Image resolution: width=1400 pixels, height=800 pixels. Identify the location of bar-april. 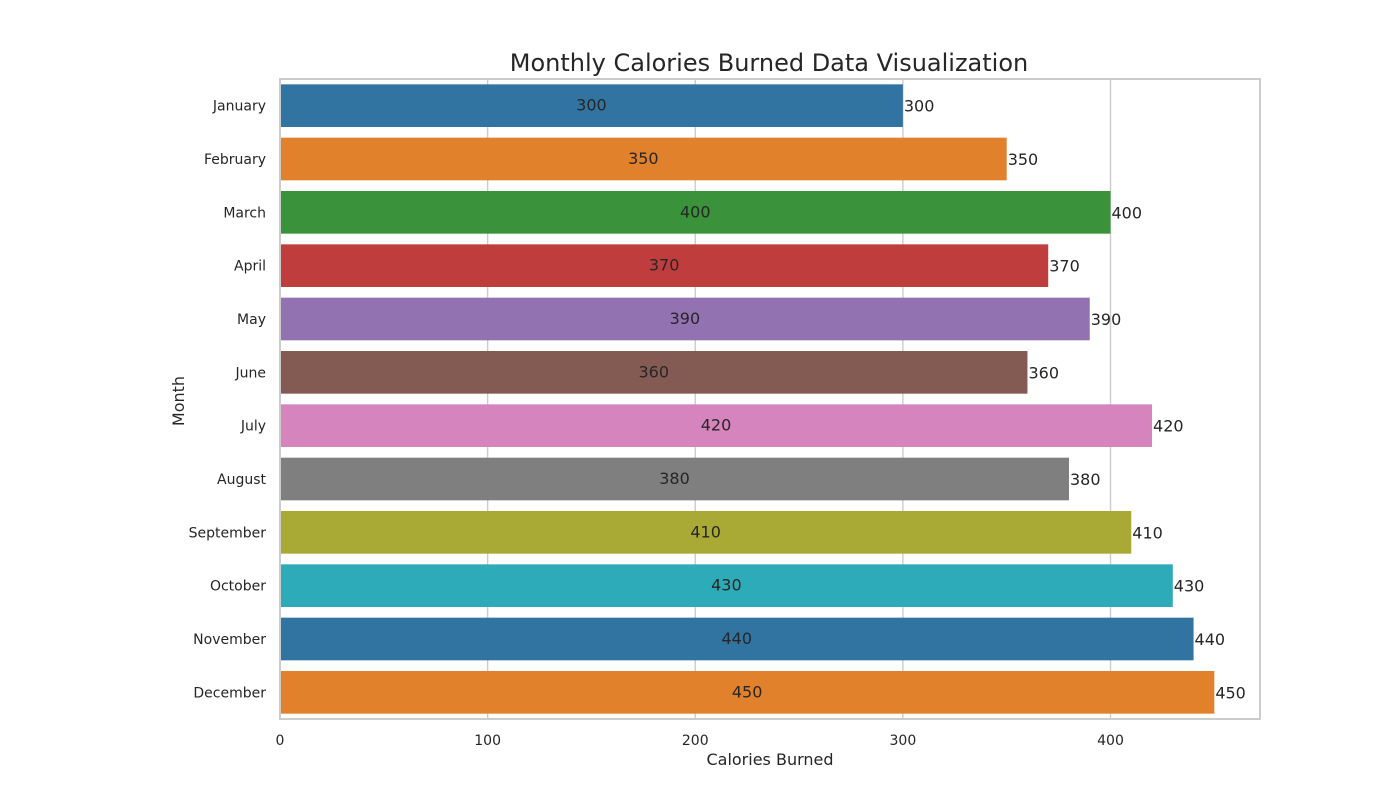
(664, 265).